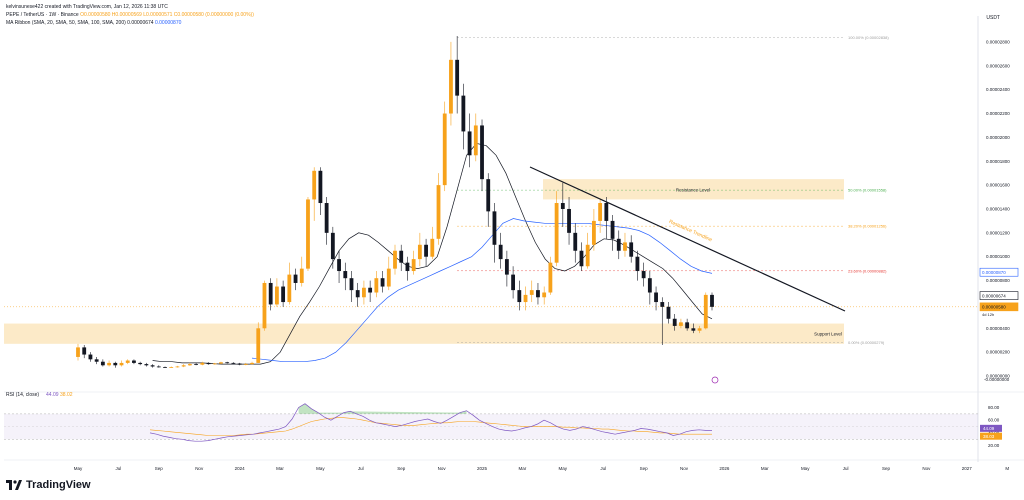 This screenshot has width=1024, height=500. What do you see at coordinates (997, 379) in the screenshot?
I see `y-tick-negative: -0.00000000` at bounding box center [997, 379].